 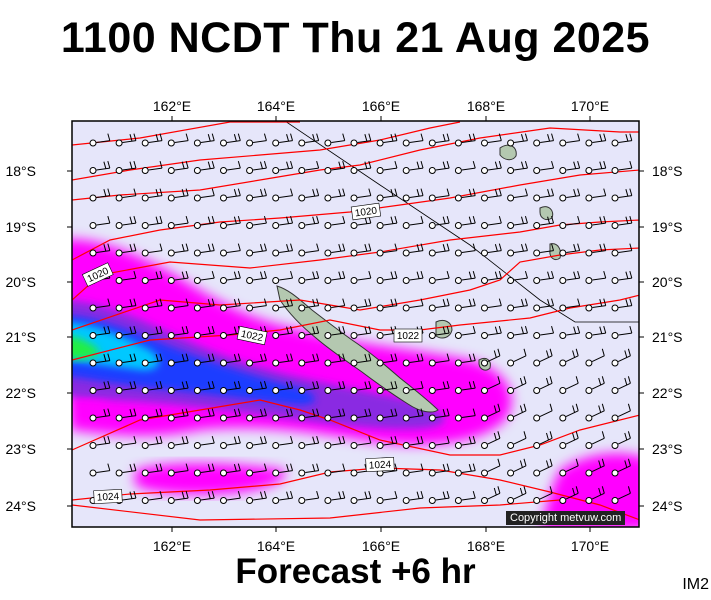 What do you see at coordinates (357, 349) in the screenshot?
I see `new-caledonia-island` at bounding box center [357, 349].